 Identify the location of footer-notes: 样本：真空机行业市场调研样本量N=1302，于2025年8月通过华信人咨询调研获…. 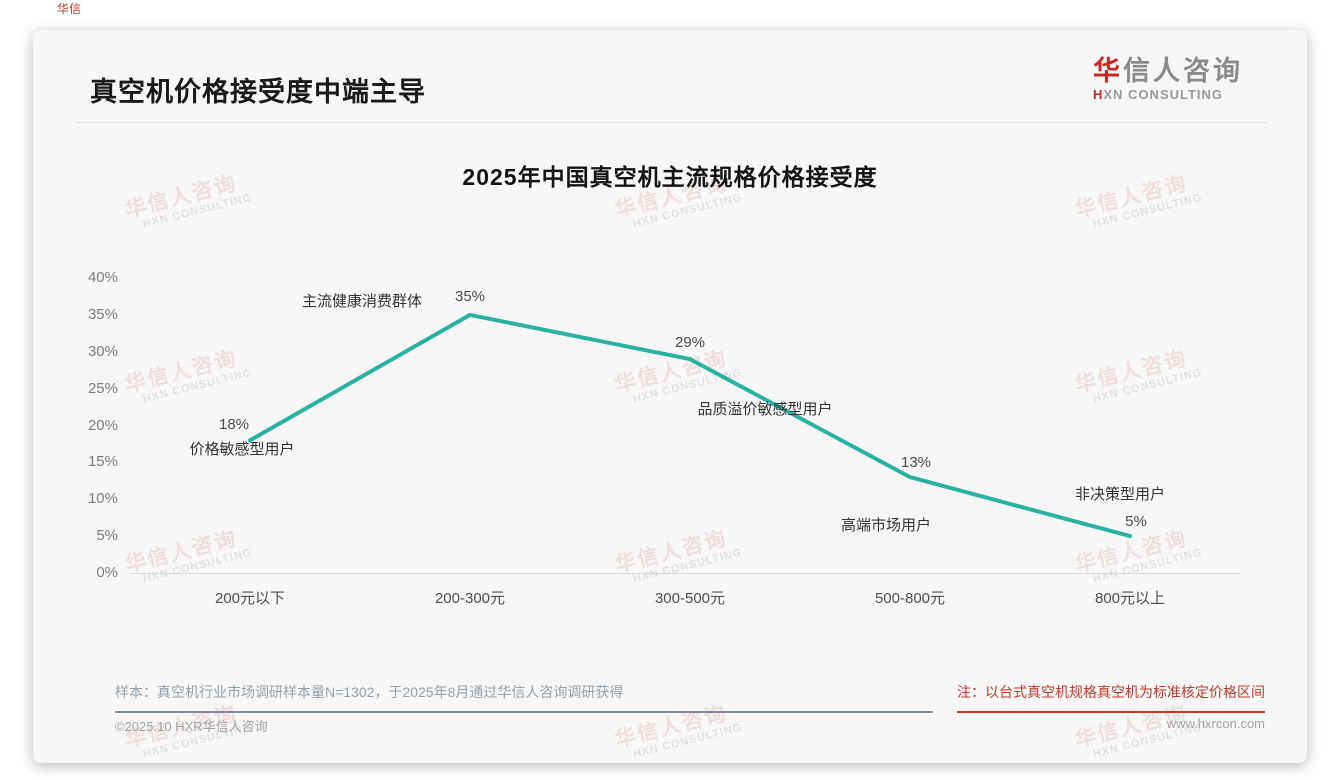
(690, 697).